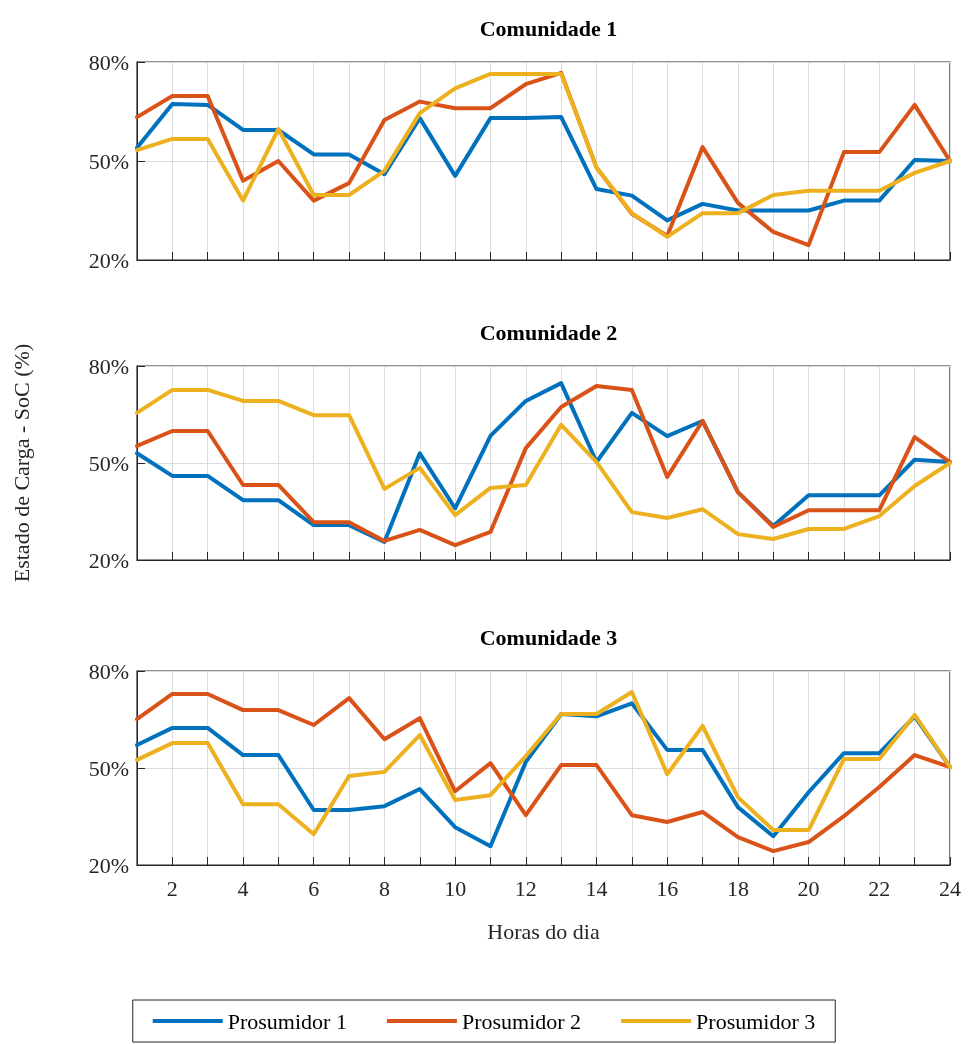 The height and width of the screenshot is (1044, 968). Describe the element at coordinates (548, 28) in the screenshot. I see `chart-title: Comunidade 1` at that location.